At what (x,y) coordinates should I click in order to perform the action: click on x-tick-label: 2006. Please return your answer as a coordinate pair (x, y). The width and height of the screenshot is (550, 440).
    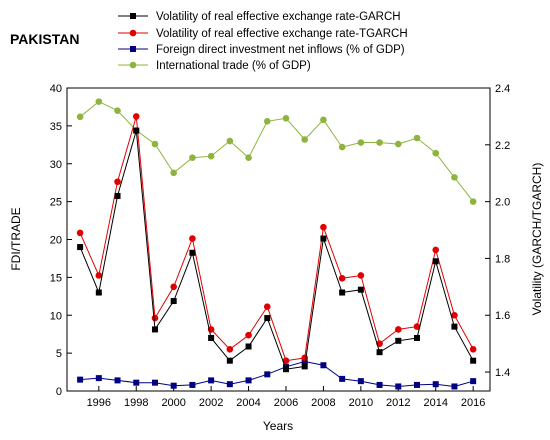
    Looking at the image, I should click on (286, 403).